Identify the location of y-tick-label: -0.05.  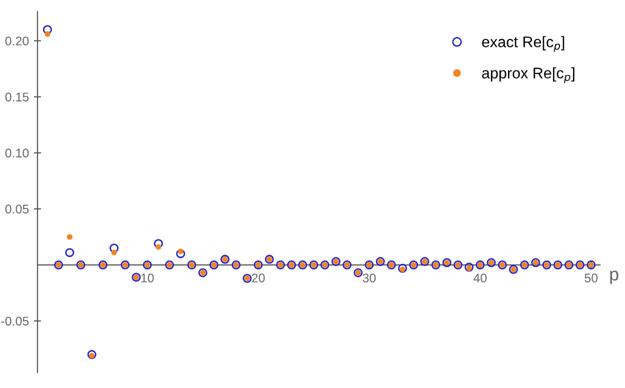
(15, 321).